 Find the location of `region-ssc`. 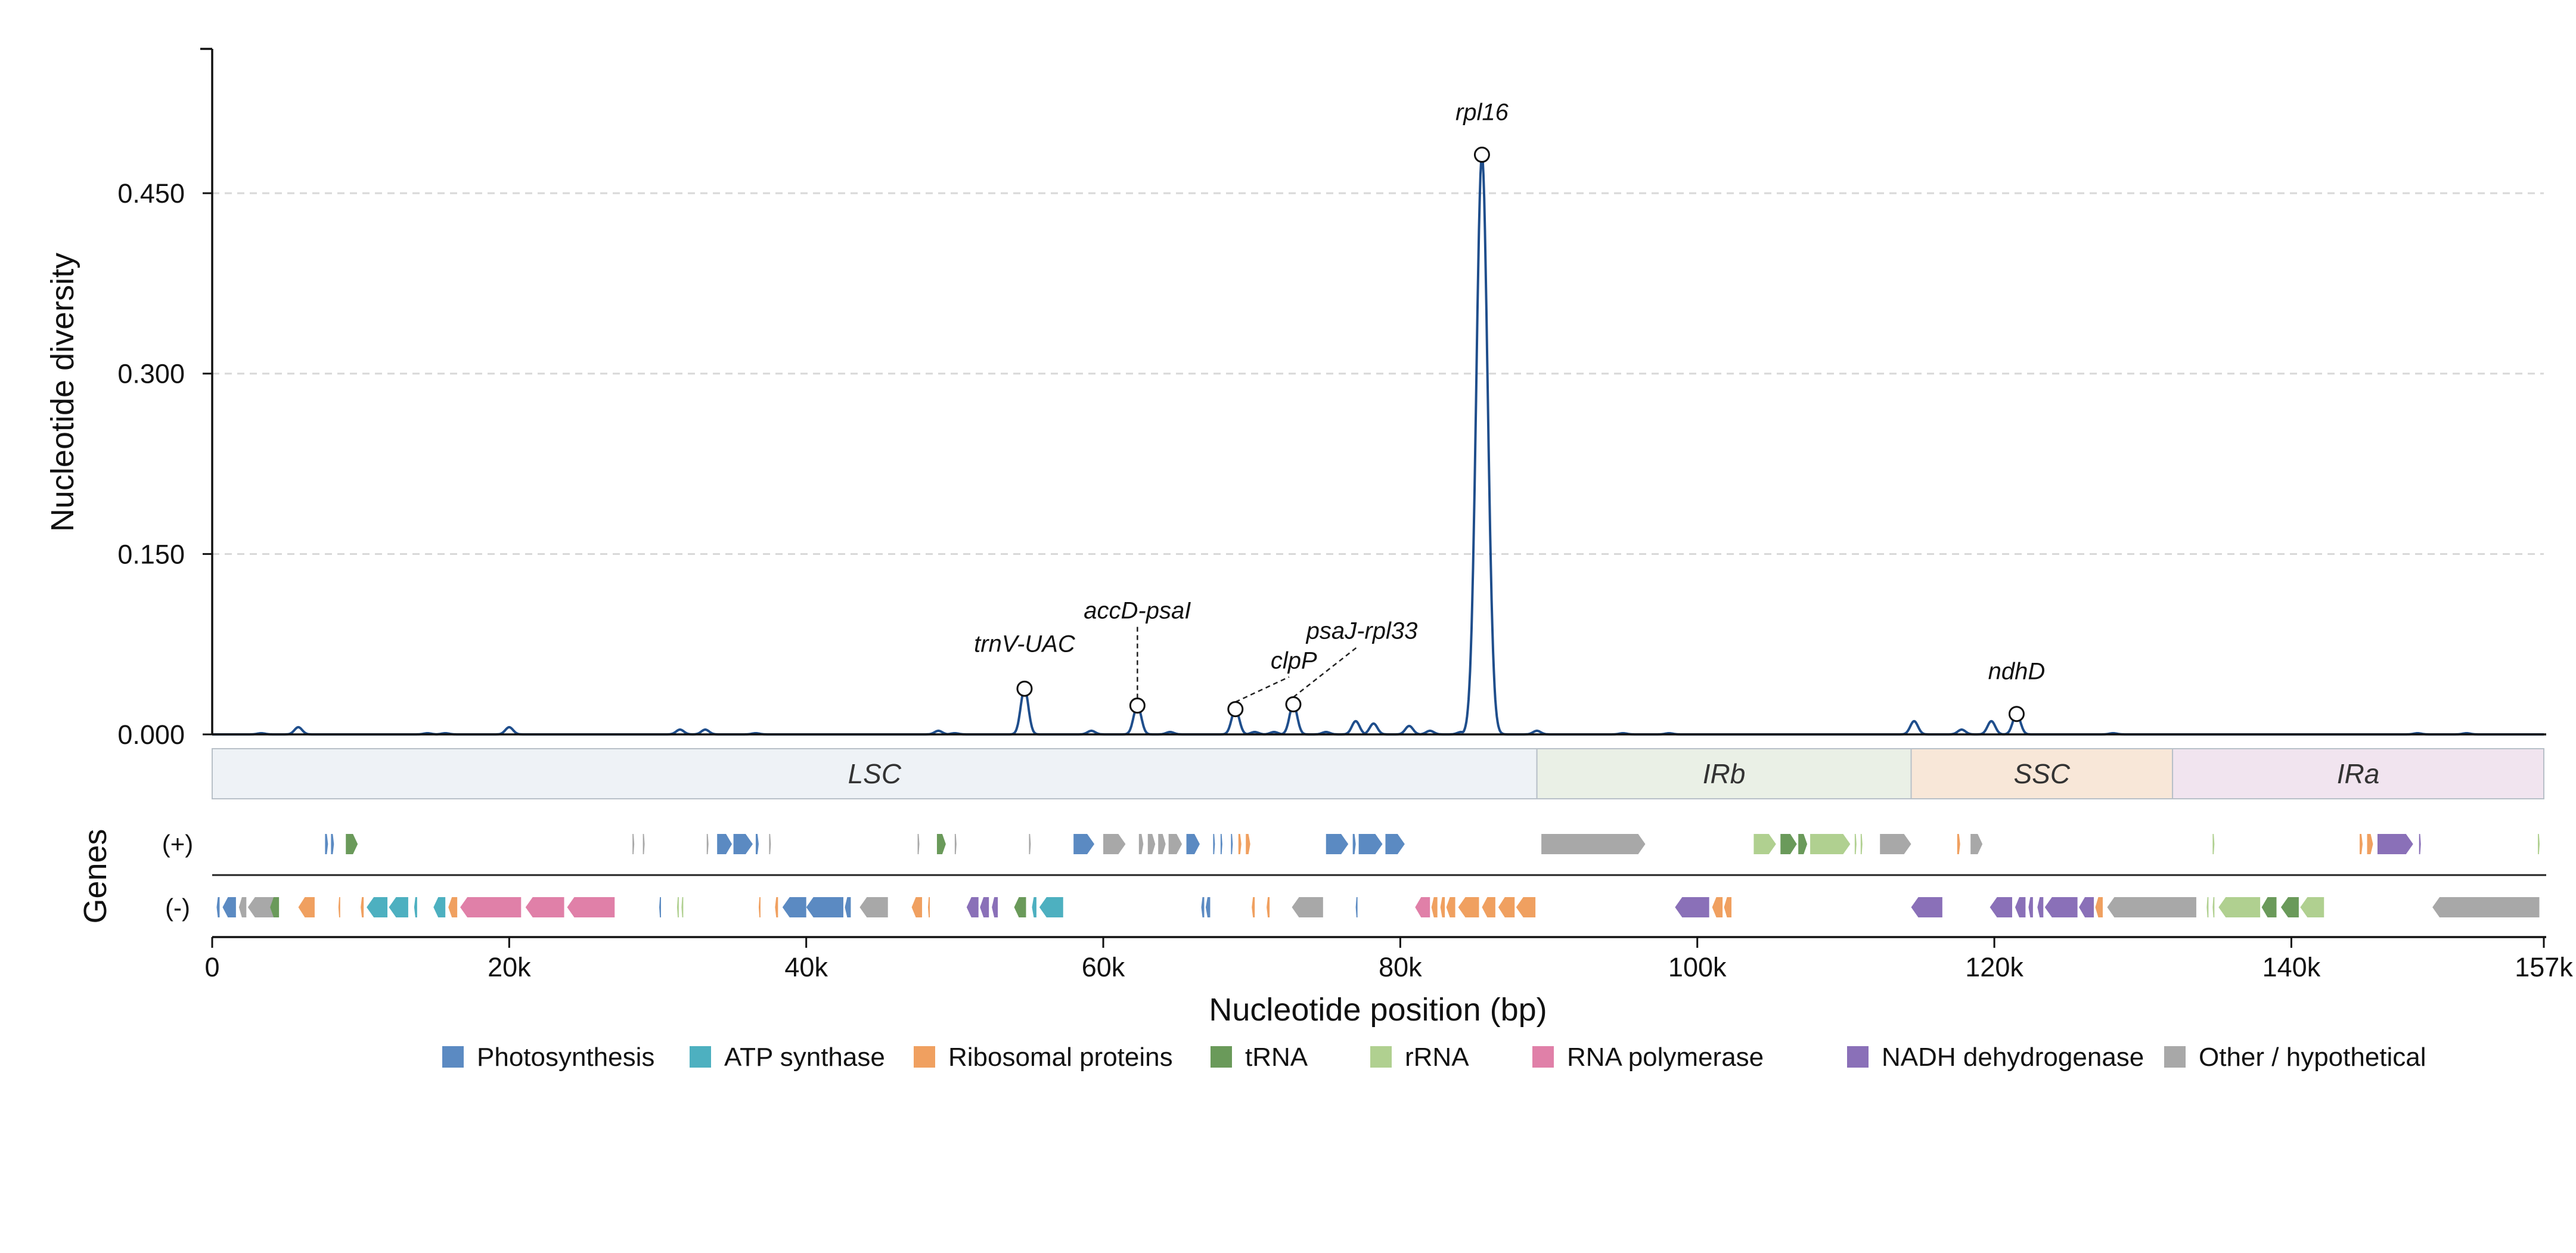

region-ssc is located at coordinates (2042, 773).